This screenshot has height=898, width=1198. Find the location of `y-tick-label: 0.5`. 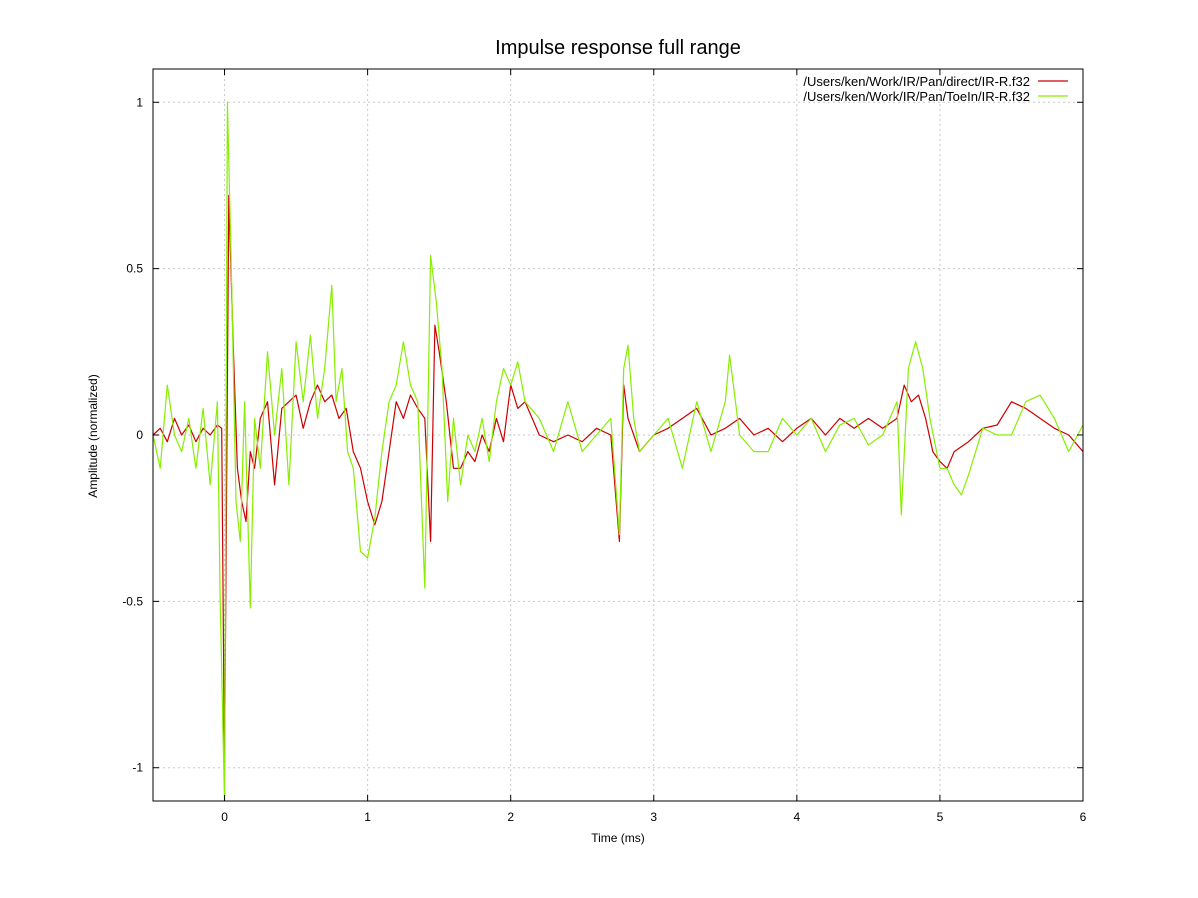

y-tick-label: 0.5 is located at coordinates (134, 269).